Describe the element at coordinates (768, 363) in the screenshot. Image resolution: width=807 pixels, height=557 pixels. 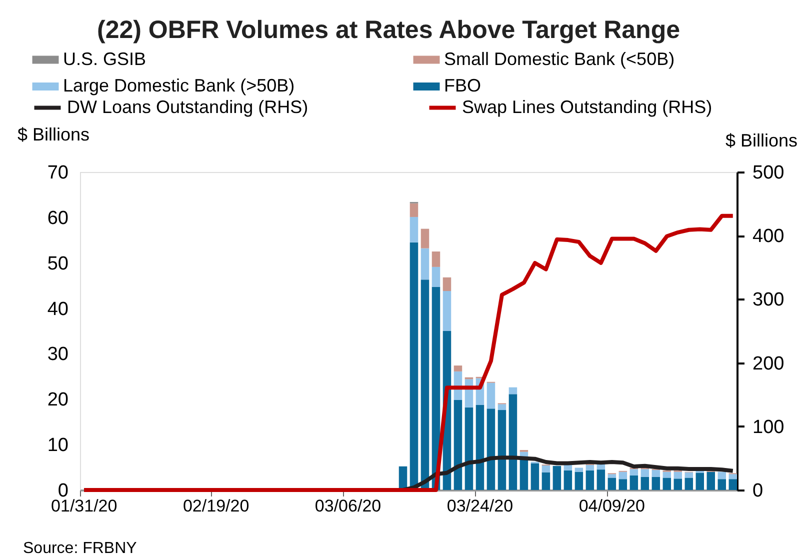
I see `y2-tick-label: 200` at that location.